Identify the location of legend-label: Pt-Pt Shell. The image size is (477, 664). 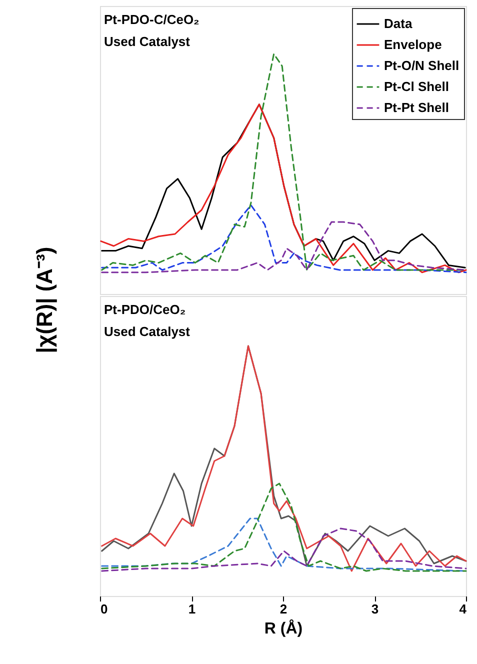
(417, 107).